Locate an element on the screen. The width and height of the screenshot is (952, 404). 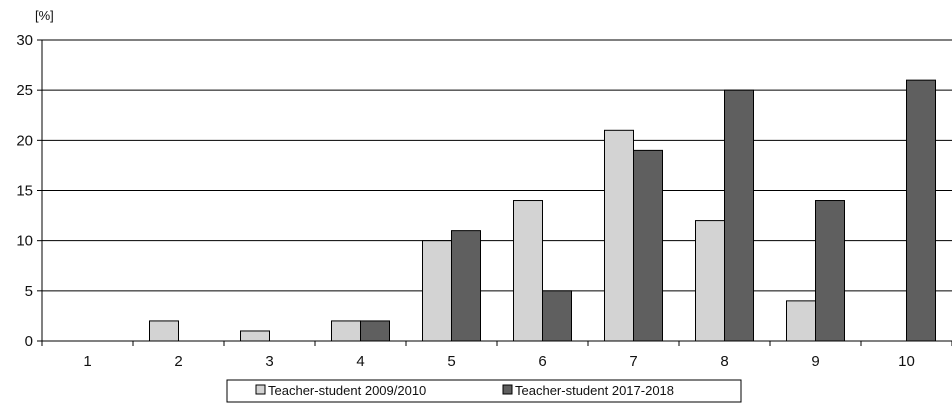
legend-box is located at coordinates (484, 391).